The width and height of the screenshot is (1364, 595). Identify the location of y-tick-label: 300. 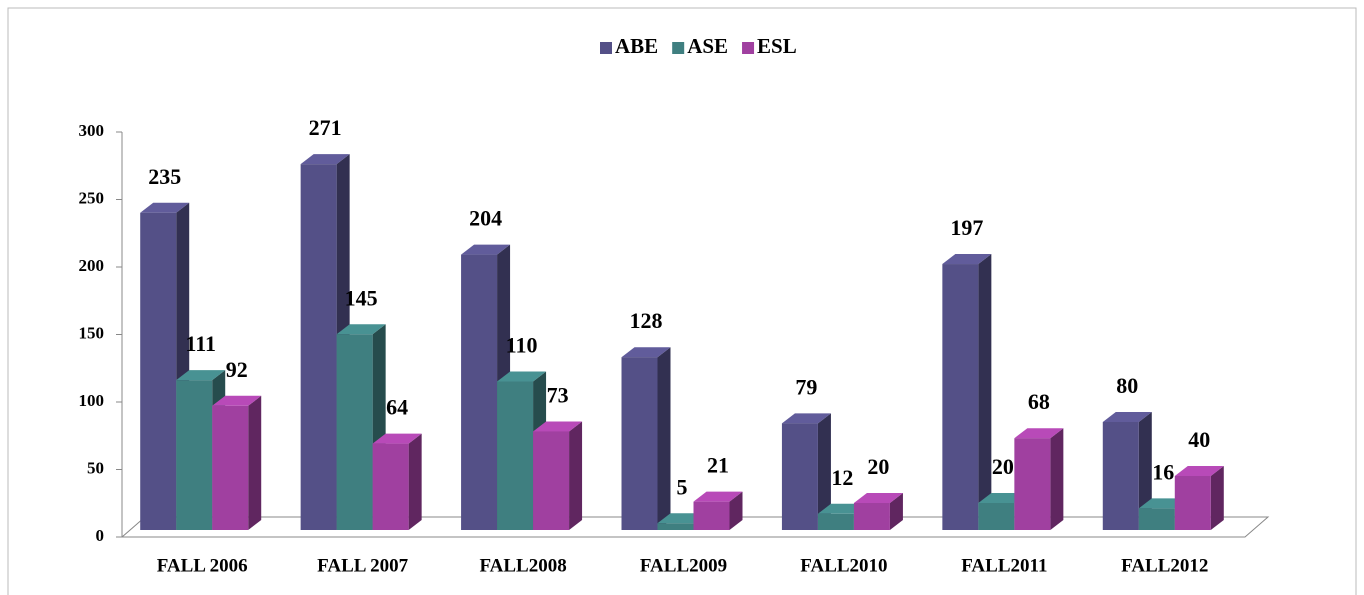
(92, 130).